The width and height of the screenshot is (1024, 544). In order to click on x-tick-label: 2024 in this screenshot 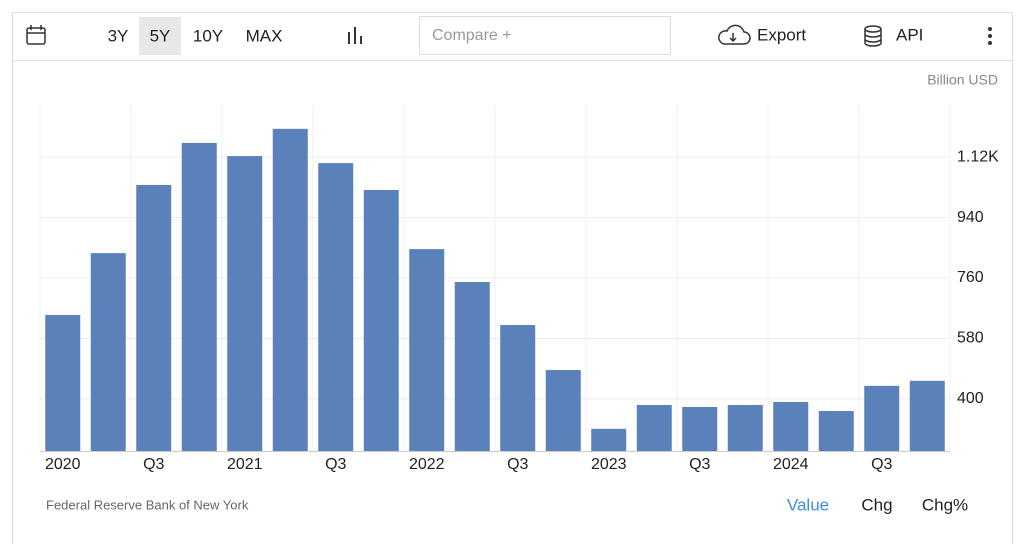, I will do `click(791, 464)`.